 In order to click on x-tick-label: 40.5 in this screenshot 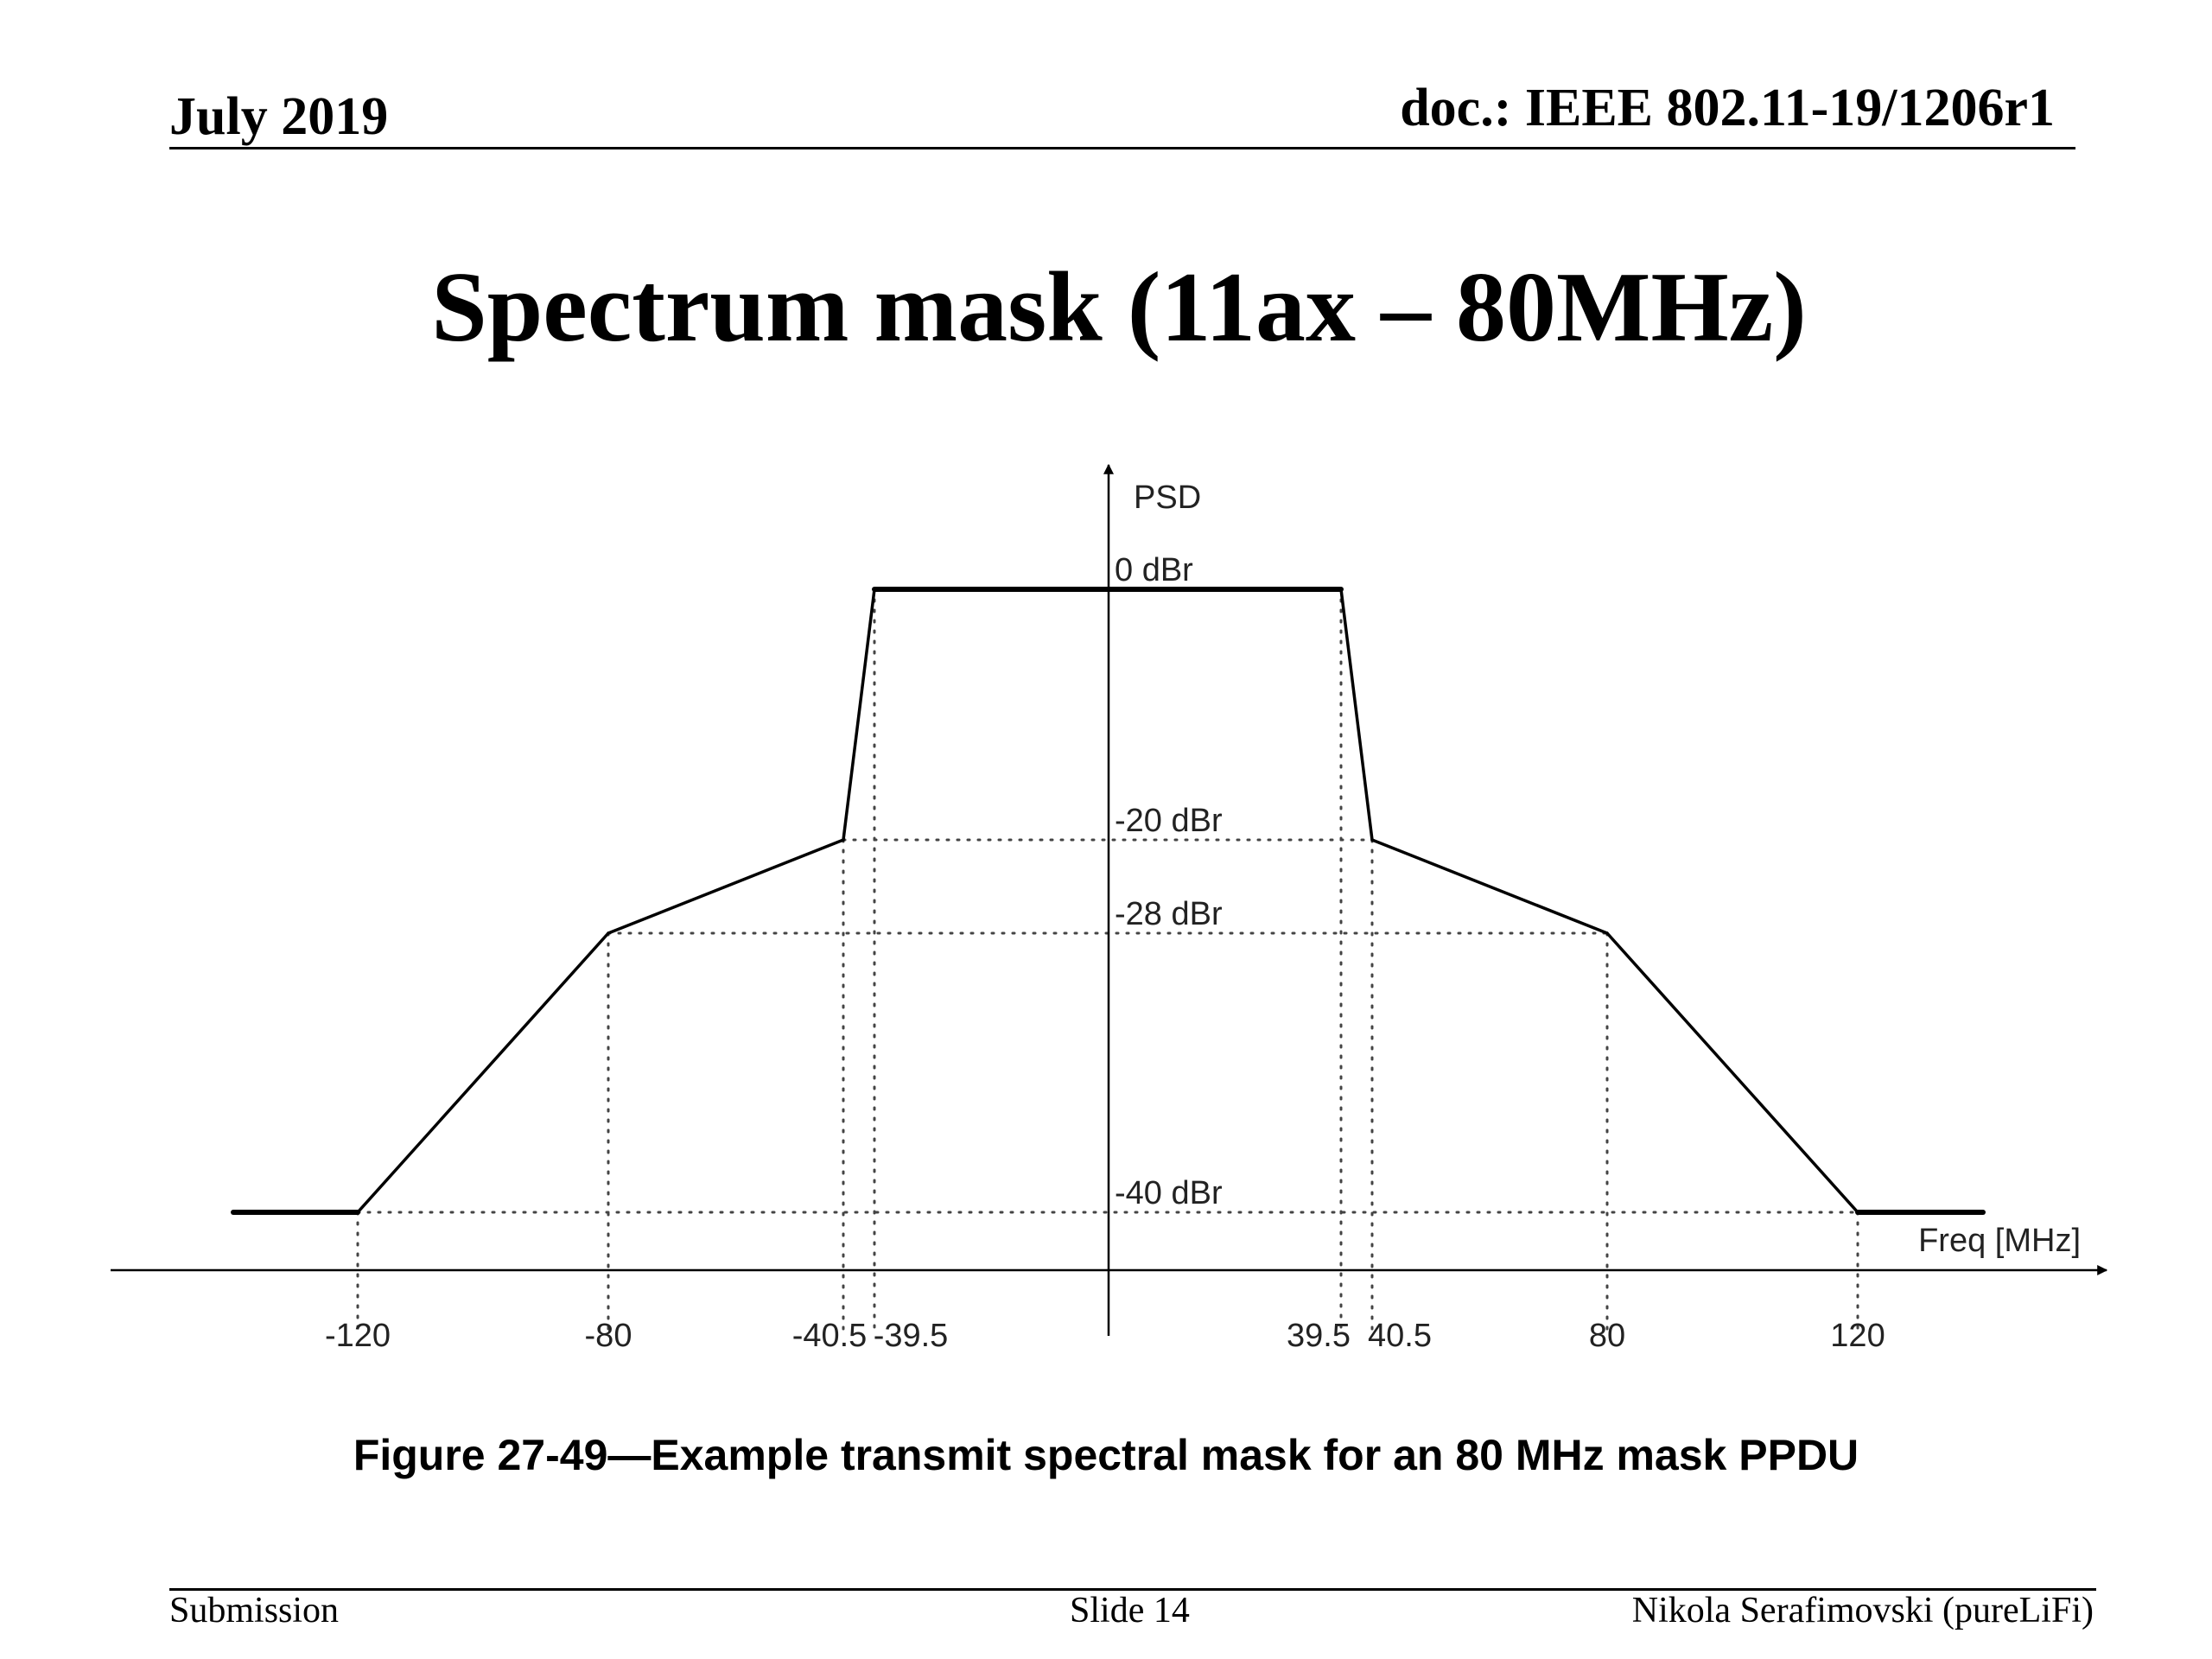, I will do `click(1400, 1336)`.